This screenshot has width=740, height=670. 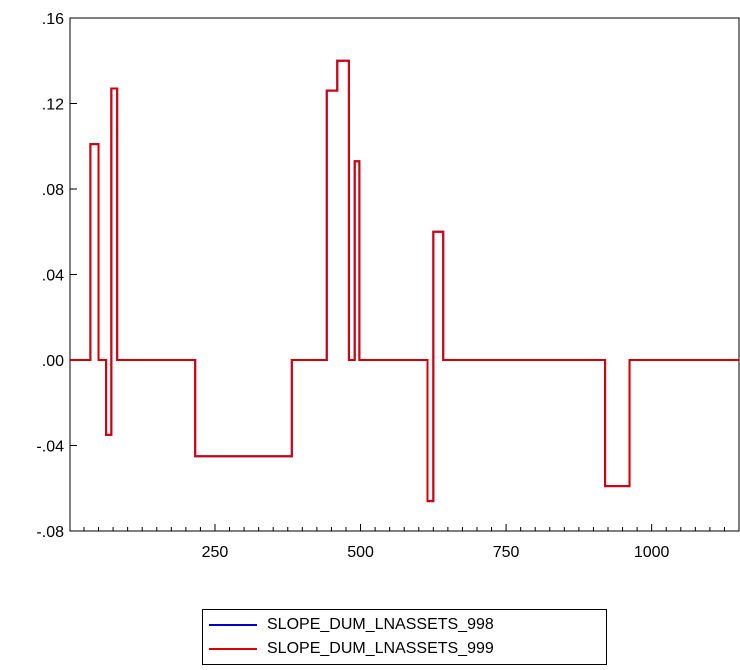 I want to click on x-tick-label: 250, so click(x=215, y=552).